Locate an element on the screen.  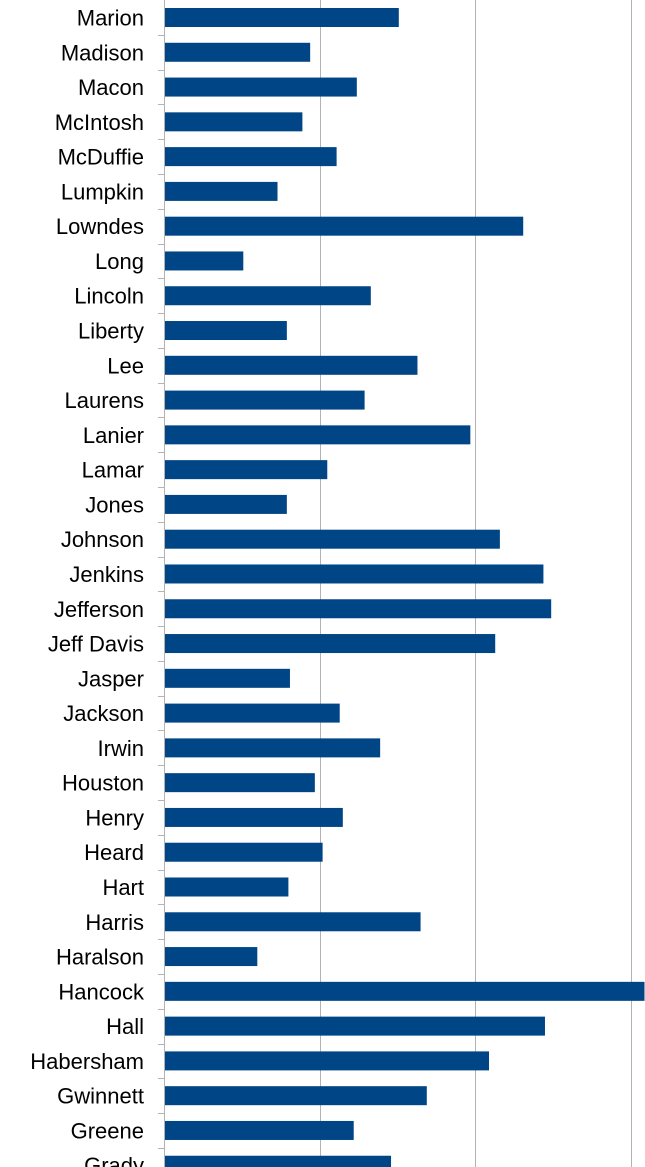
bar-harris is located at coordinates (293, 922).